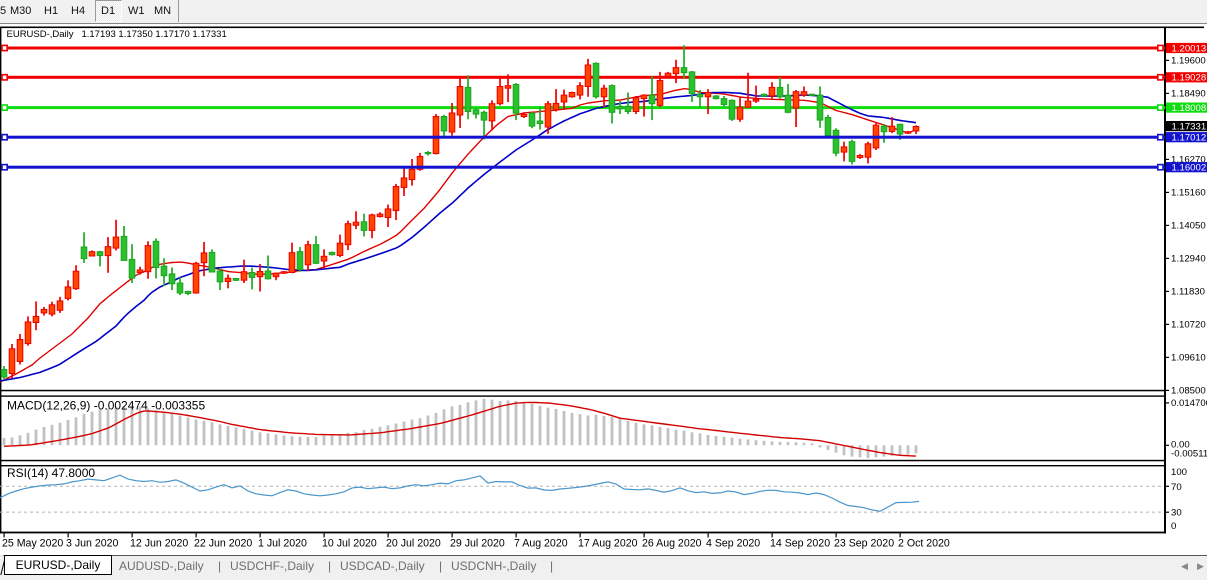  What do you see at coordinates (1176, 487) in the screenshot?
I see `svg-text: 70` at bounding box center [1176, 487].